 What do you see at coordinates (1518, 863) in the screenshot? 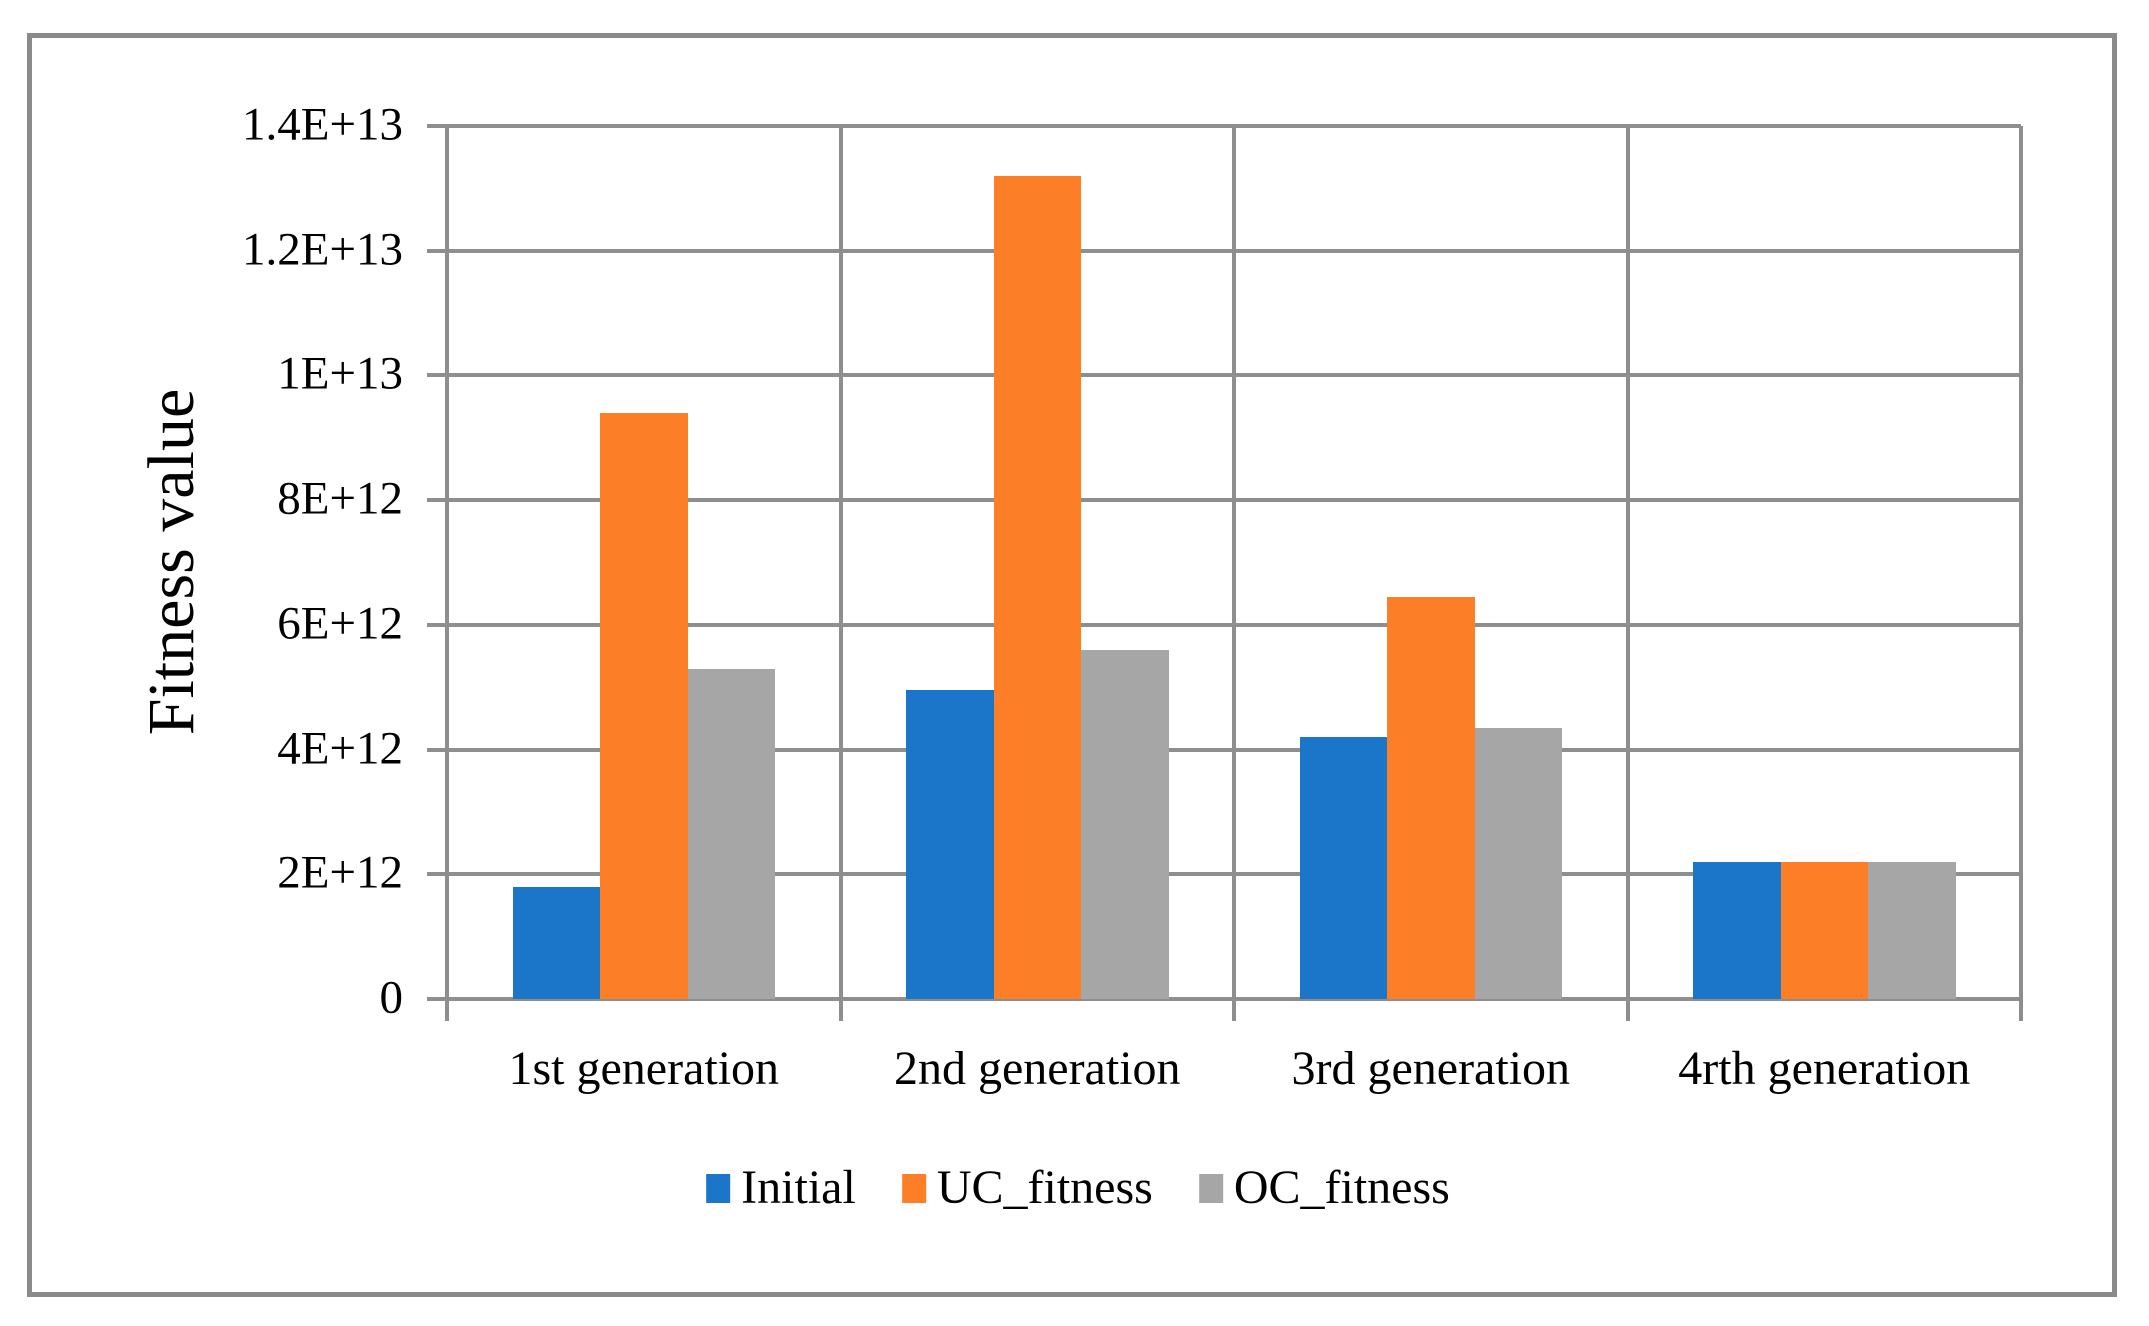
I see `bar-oc_fitness-cat3` at bounding box center [1518, 863].